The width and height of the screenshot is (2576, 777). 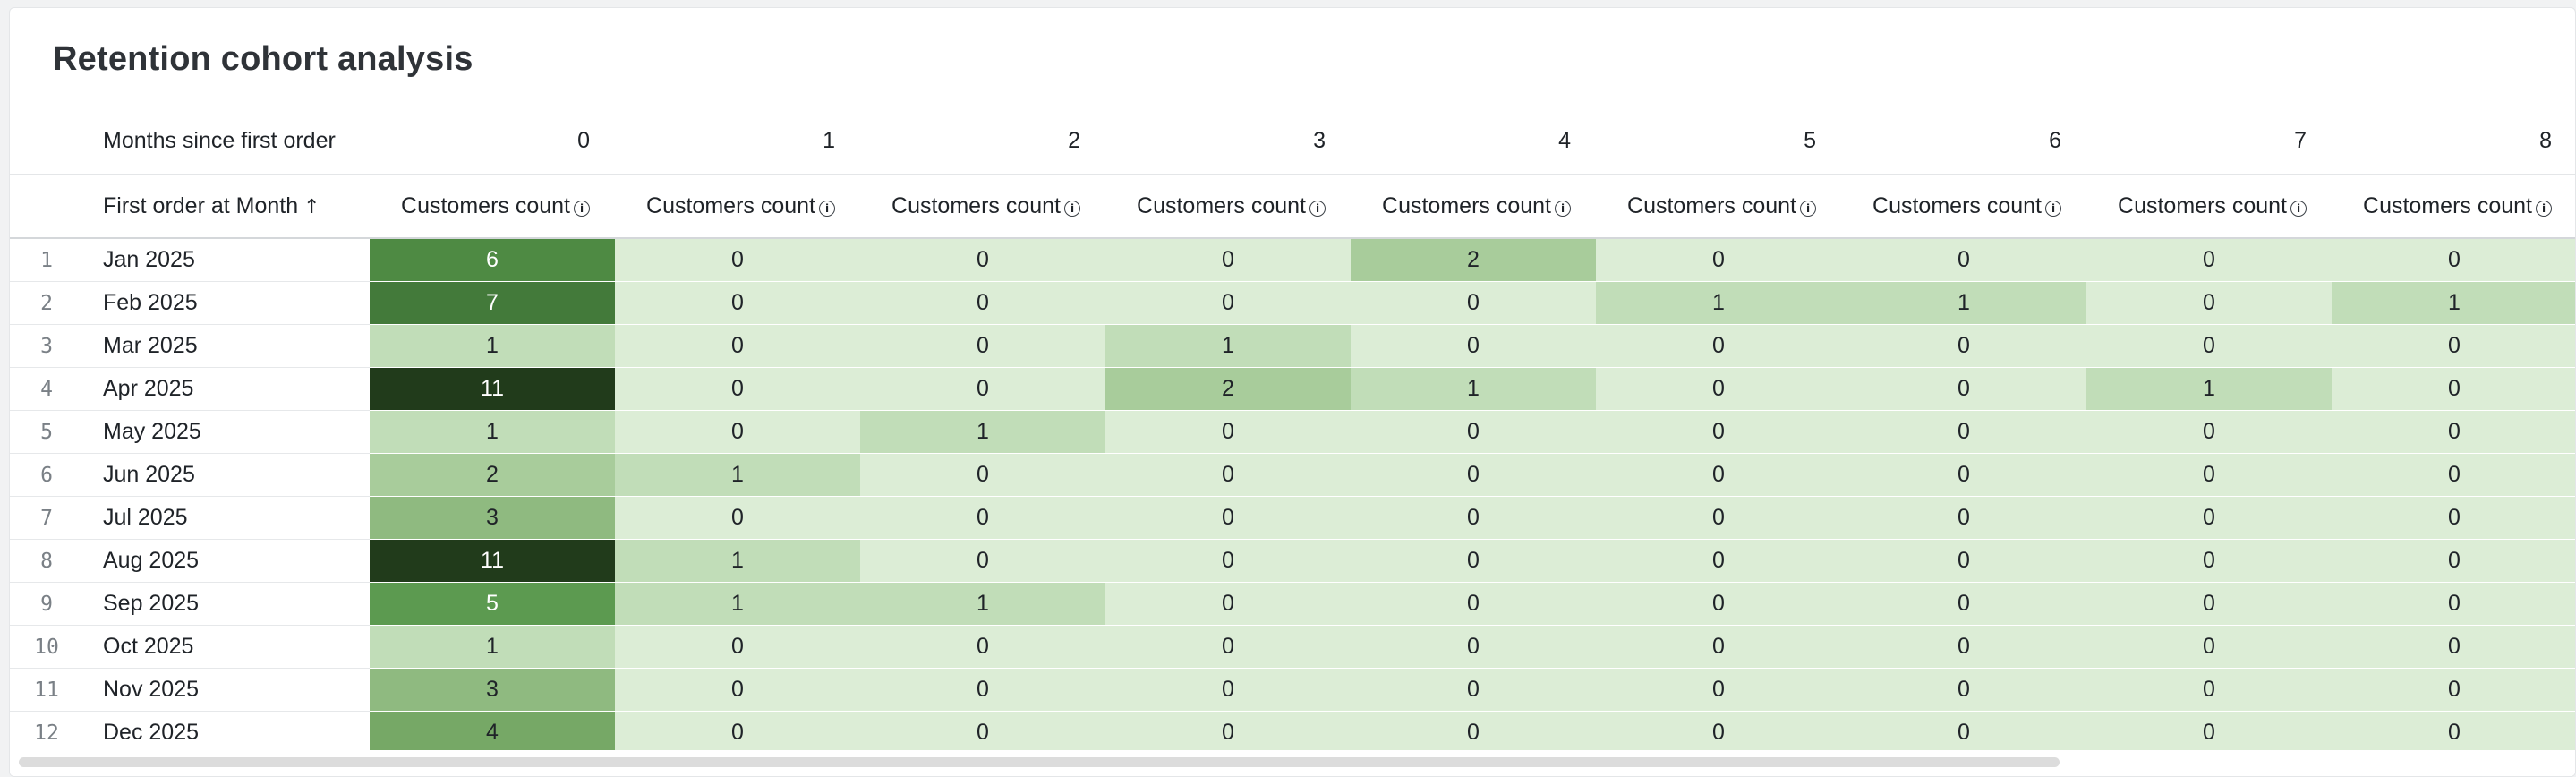 What do you see at coordinates (492, 303) in the screenshot?
I see `cohort-value-cell: 7` at bounding box center [492, 303].